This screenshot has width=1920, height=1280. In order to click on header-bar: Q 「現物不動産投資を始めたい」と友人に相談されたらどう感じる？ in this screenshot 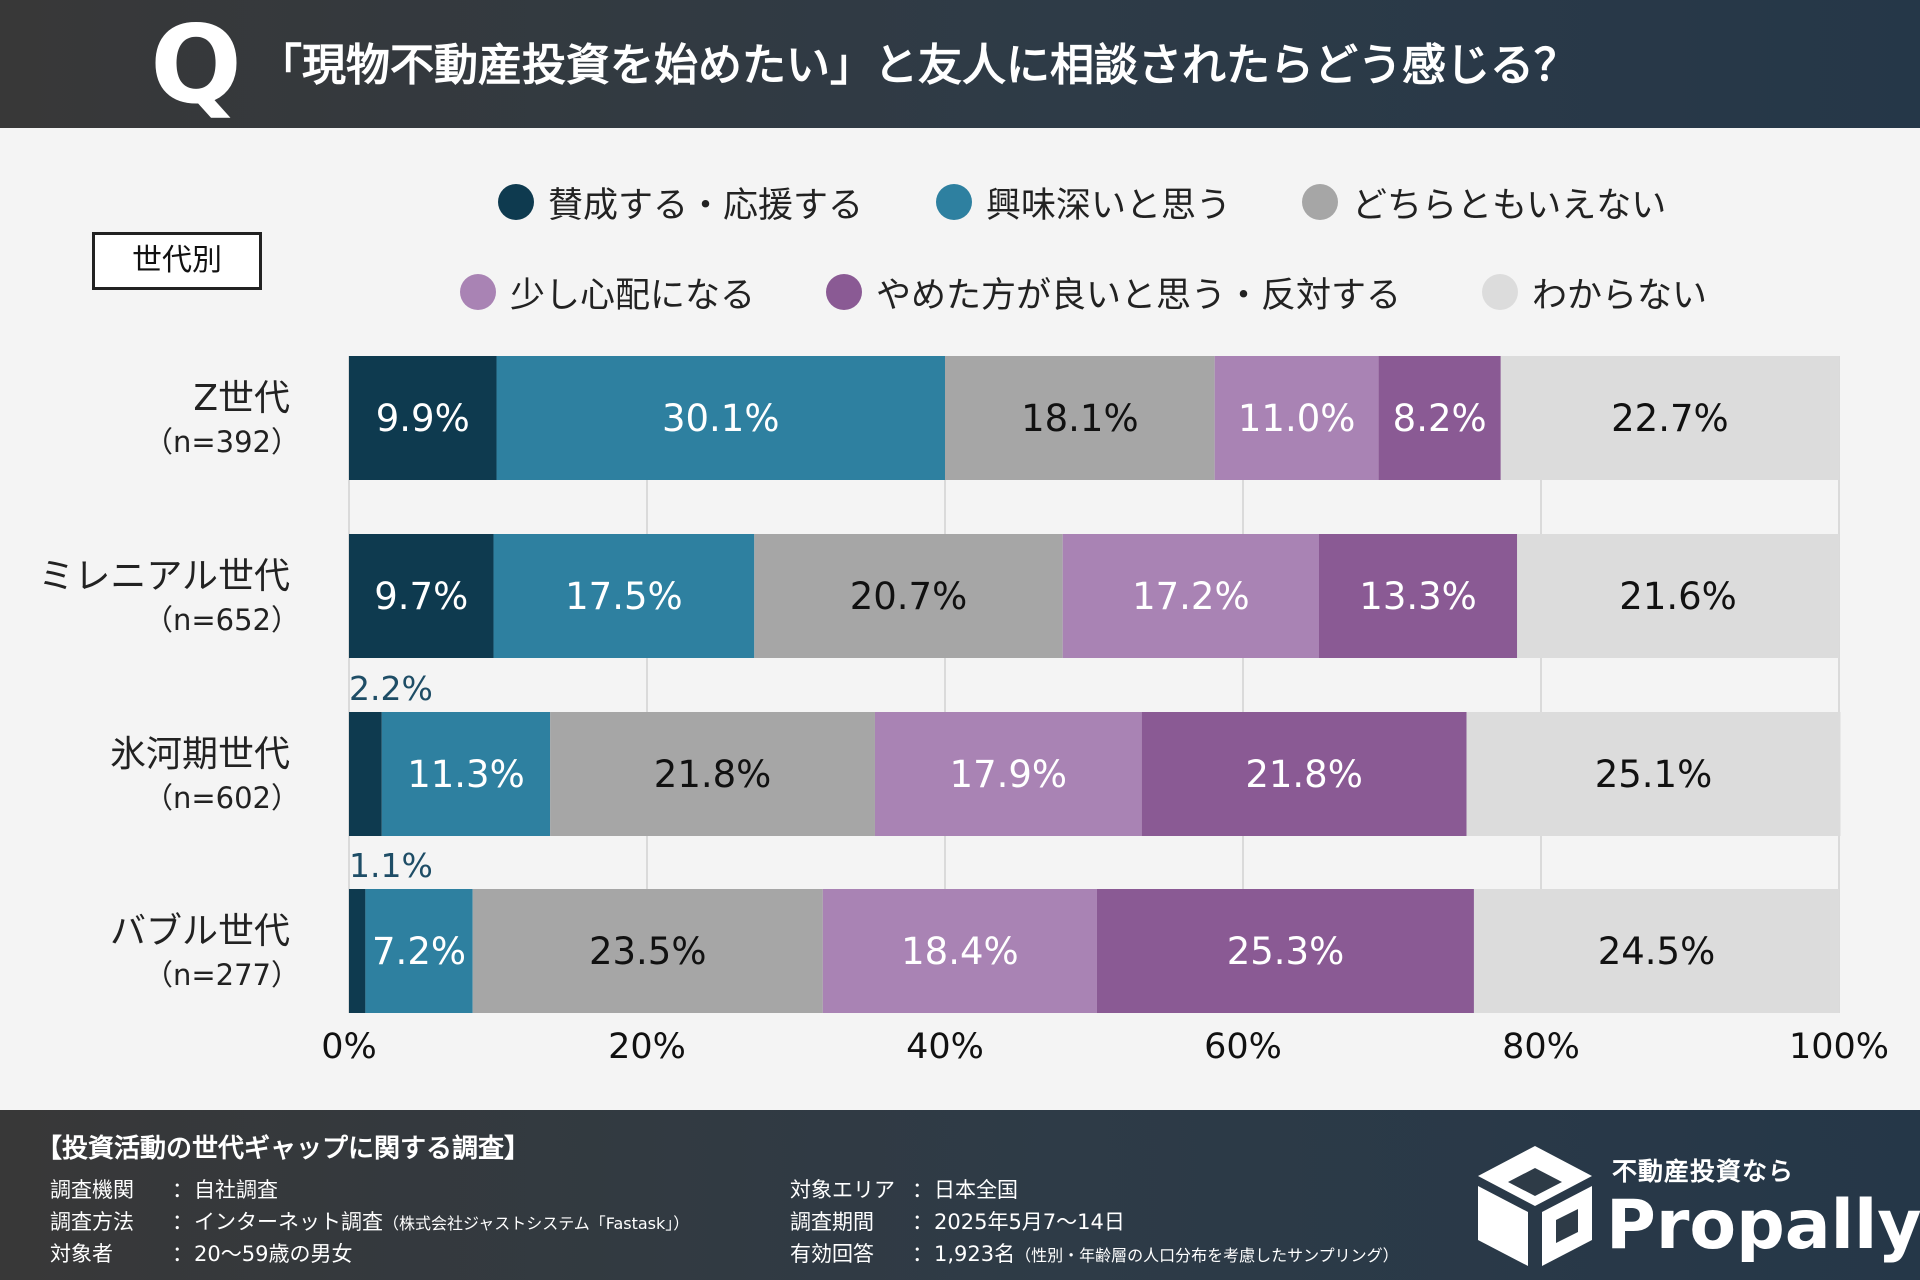, I will do `click(960, 64)`.